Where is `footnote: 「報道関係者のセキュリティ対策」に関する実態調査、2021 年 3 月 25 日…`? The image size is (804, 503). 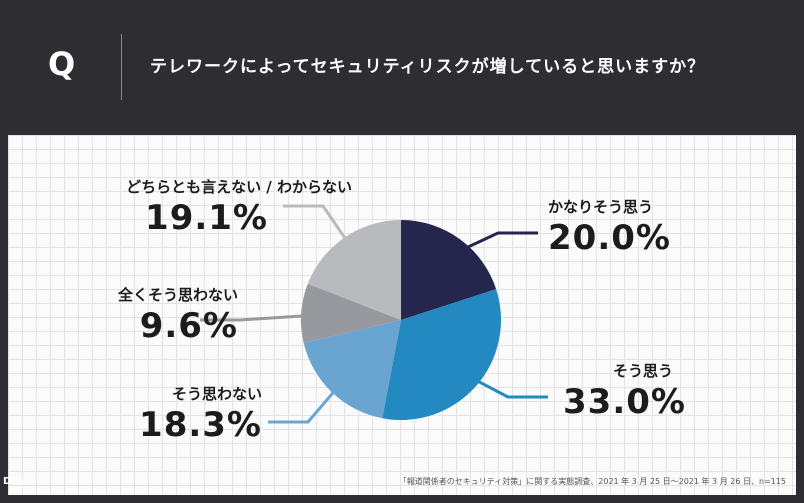
footnote: 「報道関係者のセキュリティ対策」に関する実態調査、2021 年 3 月 25 日… is located at coordinates (592, 481).